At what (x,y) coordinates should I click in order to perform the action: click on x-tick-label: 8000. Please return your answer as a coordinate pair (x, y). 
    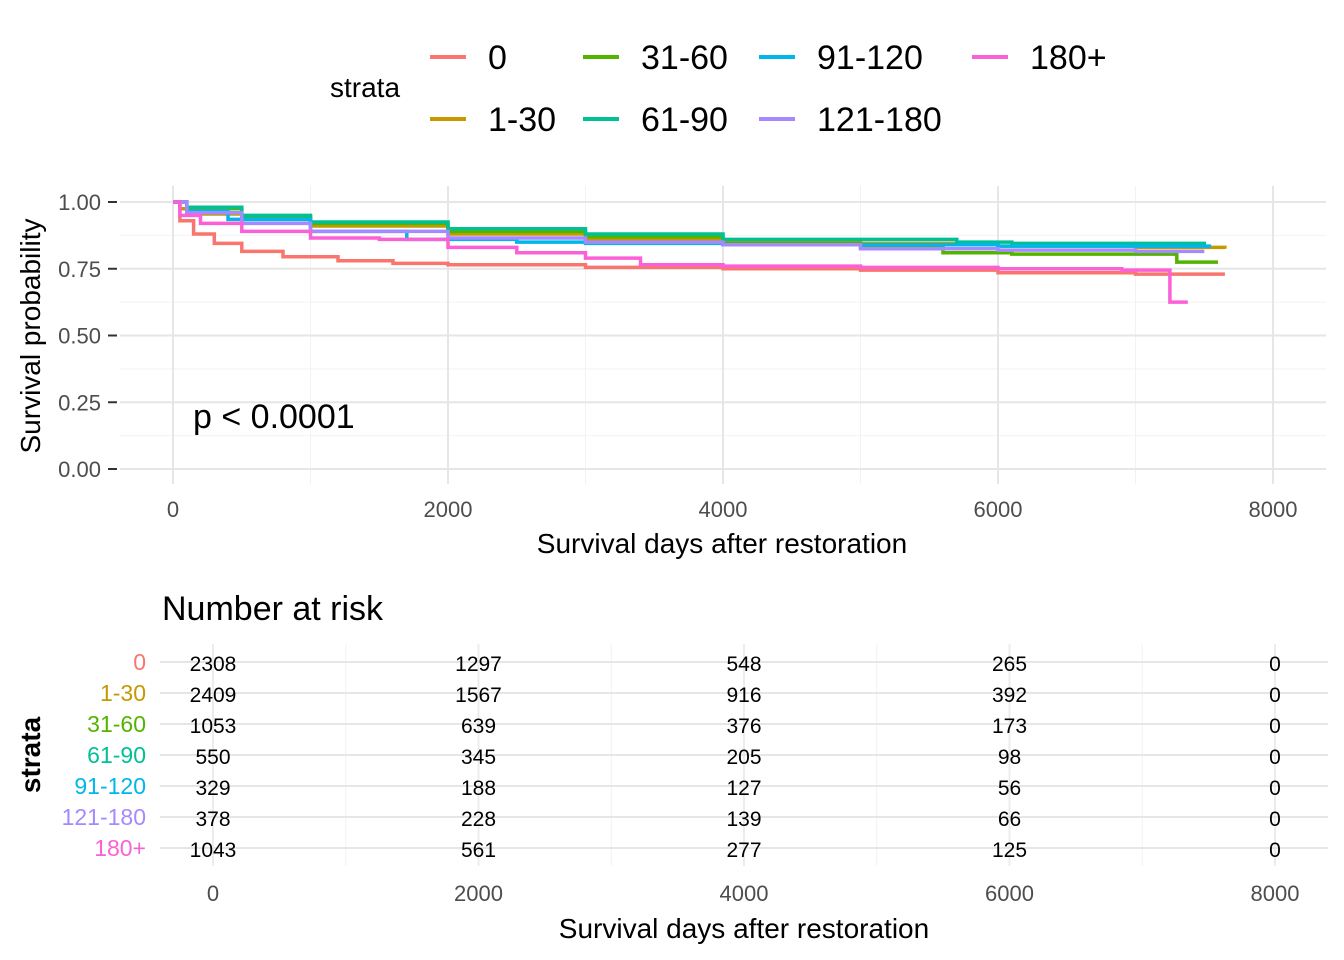
    Looking at the image, I should click on (1273, 509).